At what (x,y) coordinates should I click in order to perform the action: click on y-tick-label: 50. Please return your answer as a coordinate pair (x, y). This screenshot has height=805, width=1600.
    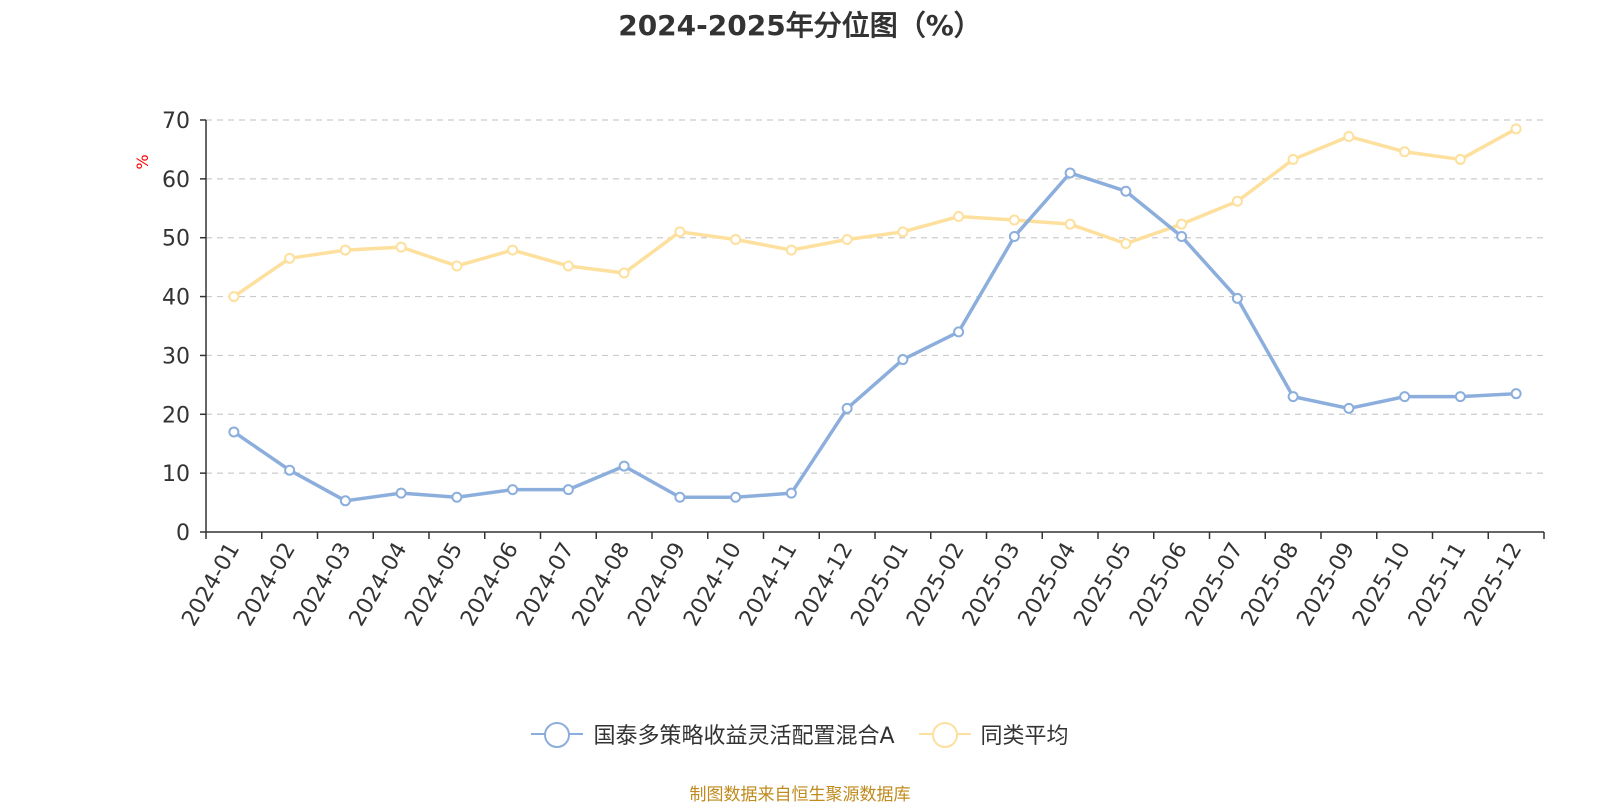
    Looking at the image, I should click on (176, 239).